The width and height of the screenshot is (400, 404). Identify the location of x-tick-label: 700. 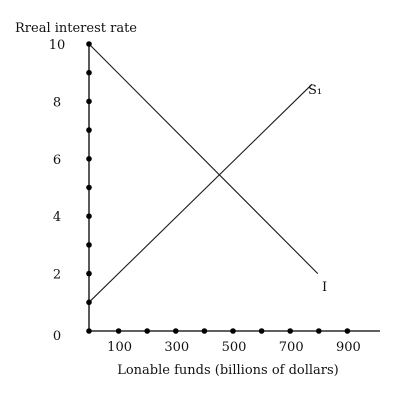
(291, 347).